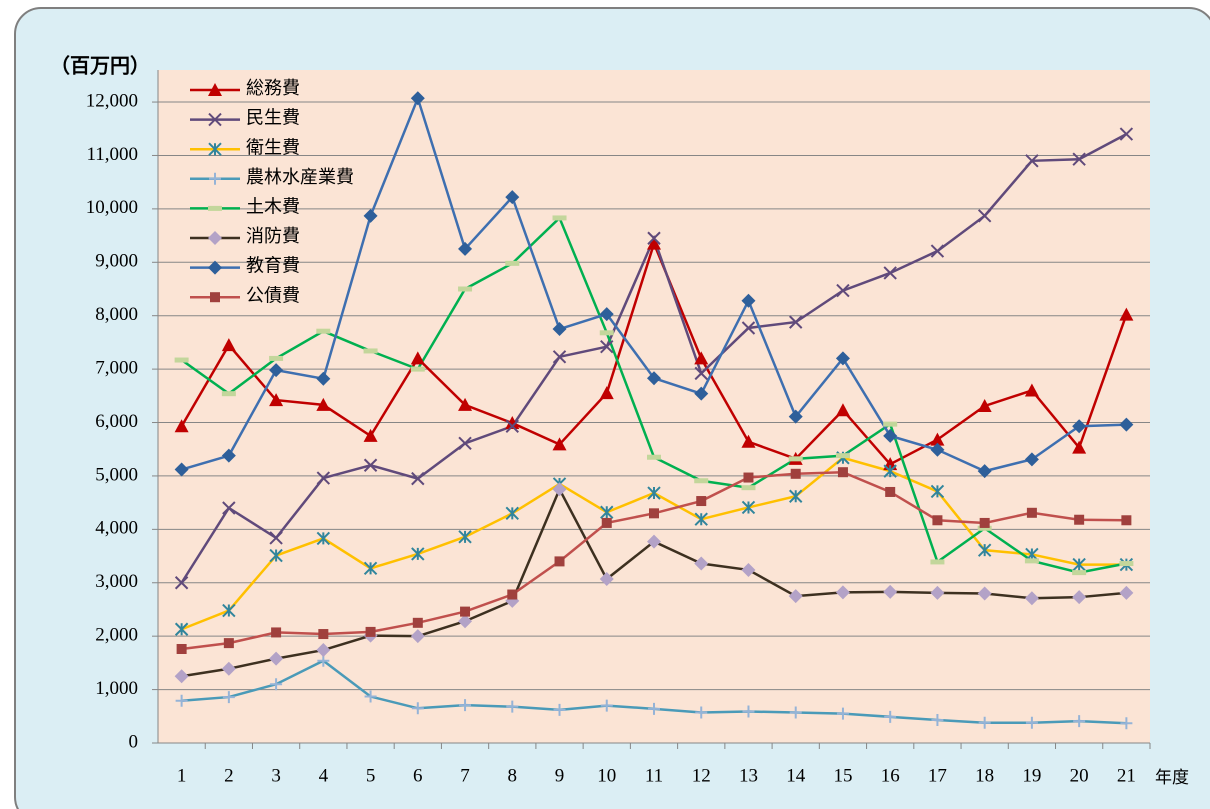 This screenshot has width=1210, height=809. What do you see at coordinates (842, 775) in the screenshot?
I see `x-tick-label: 15` at bounding box center [842, 775].